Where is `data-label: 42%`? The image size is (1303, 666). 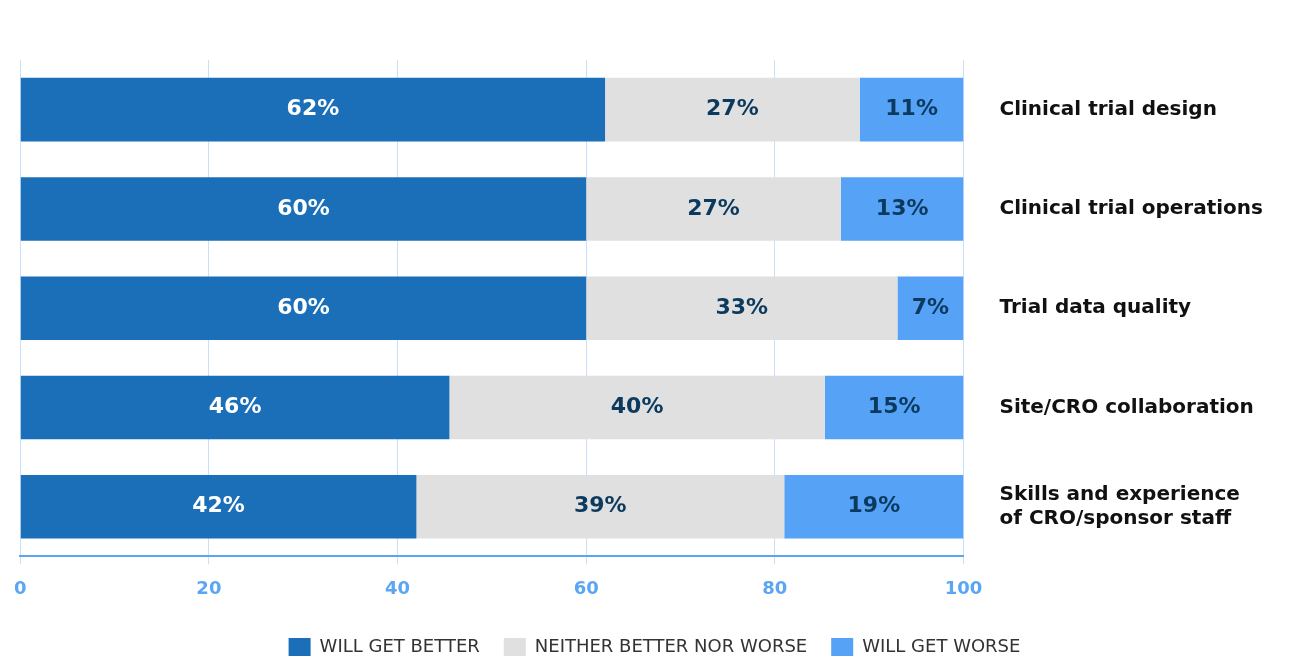 data-label: 42% is located at coordinates (218, 505).